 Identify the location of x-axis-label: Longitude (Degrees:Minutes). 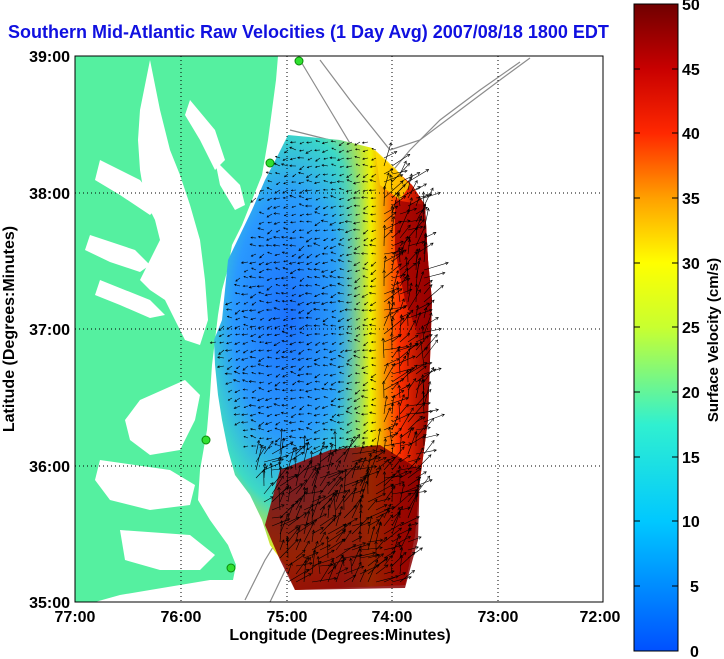
(339, 635).